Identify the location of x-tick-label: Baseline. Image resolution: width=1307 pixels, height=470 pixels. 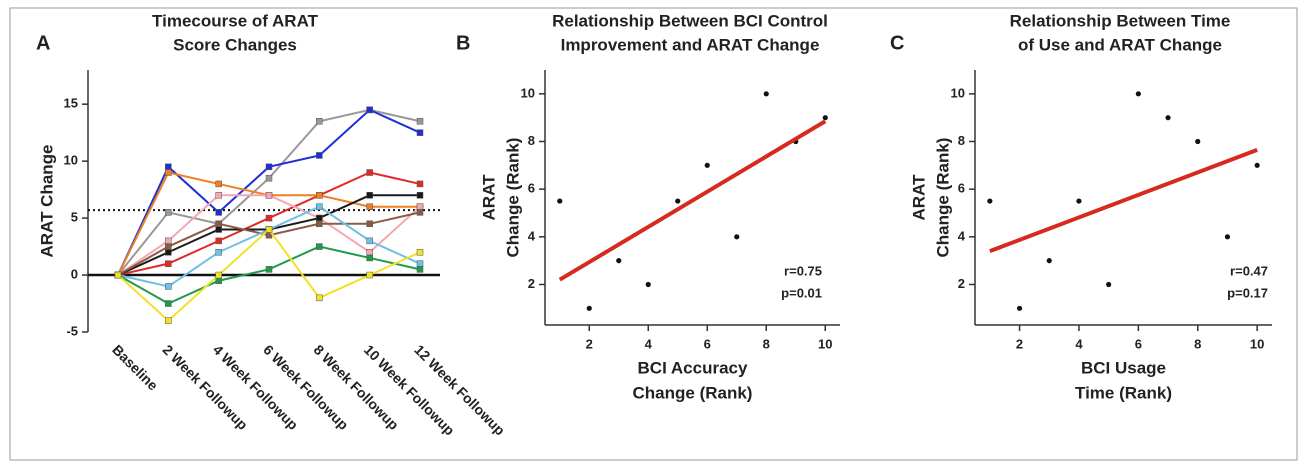
(135, 367).